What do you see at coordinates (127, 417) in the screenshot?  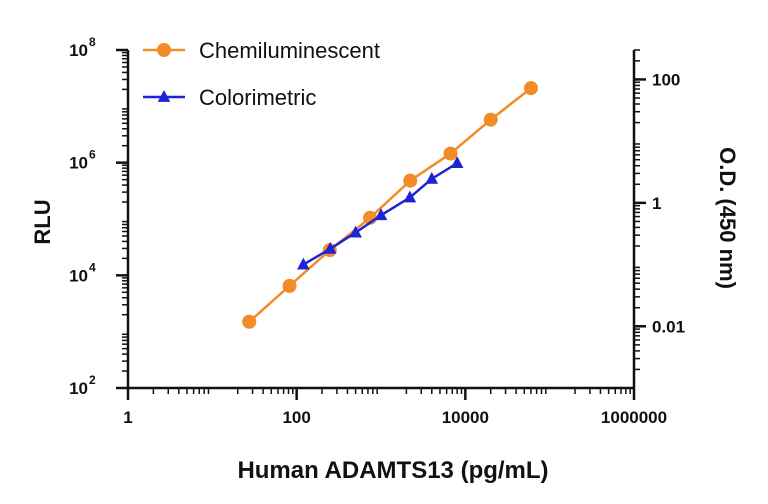 I see `x-tick-label: 1` at bounding box center [127, 417].